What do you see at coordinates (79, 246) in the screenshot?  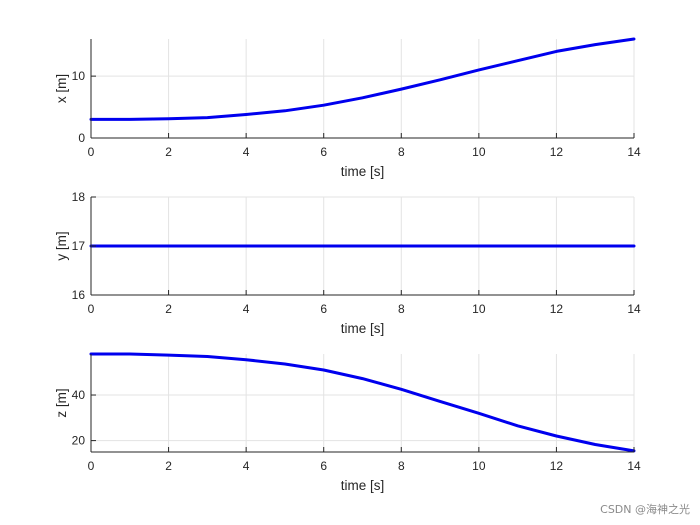 I see `panel-2-ytick-label-1: 17` at bounding box center [79, 246].